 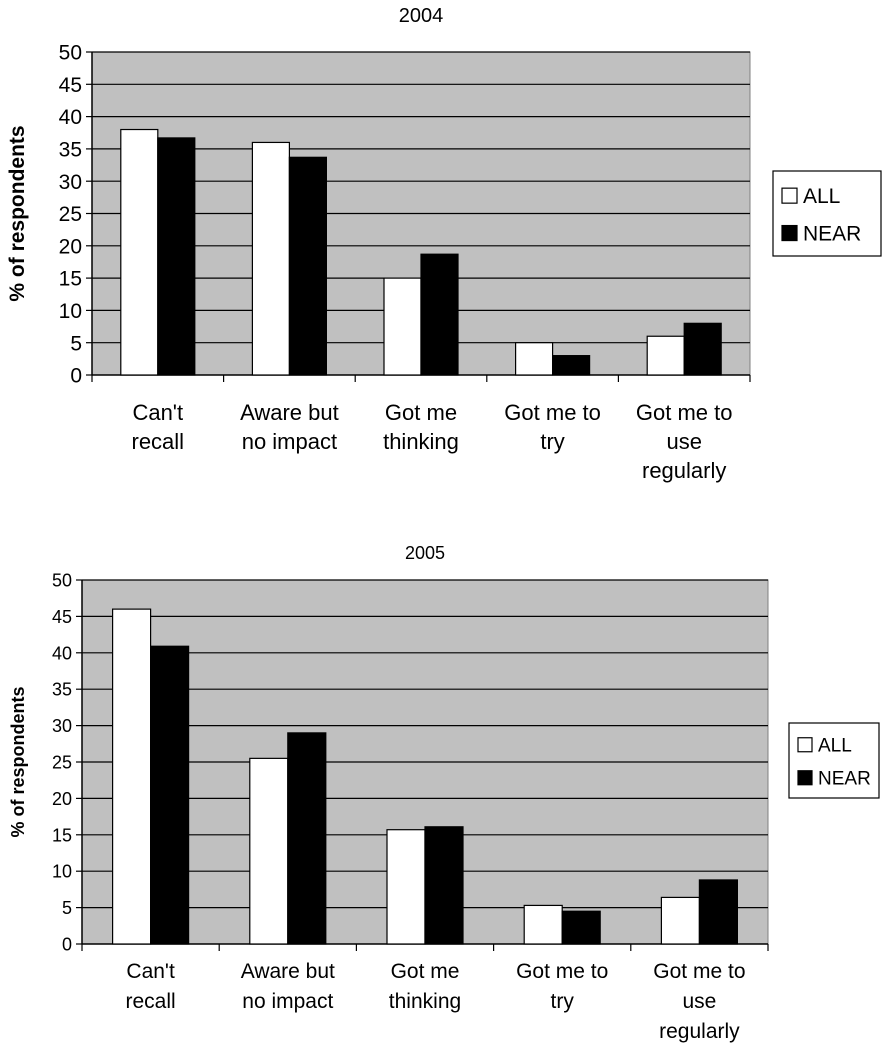 I want to click on chart-title: 2004, so click(x=421, y=16).